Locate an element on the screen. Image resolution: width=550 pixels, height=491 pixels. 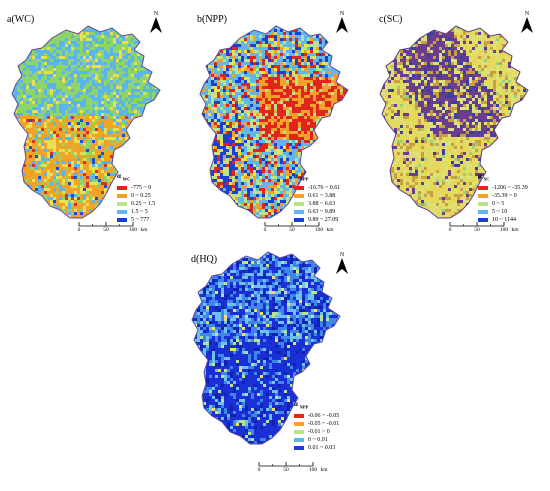
legend-label: 0 ~ 0.01 is located at coordinates (318, 440).